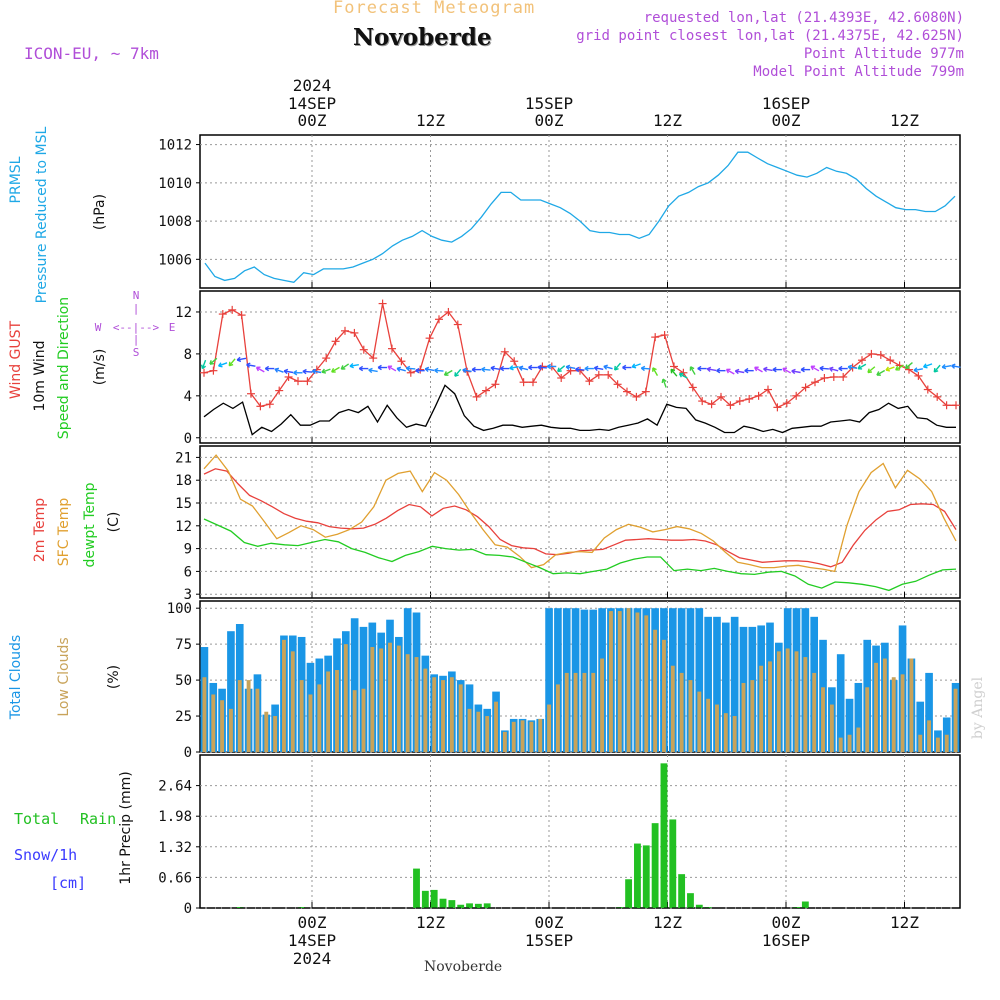 This screenshot has width=1000, height=1000. Describe the element at coordinates (136, 327) in the screenshot. I see `compass-h: <--|-->` at that location.